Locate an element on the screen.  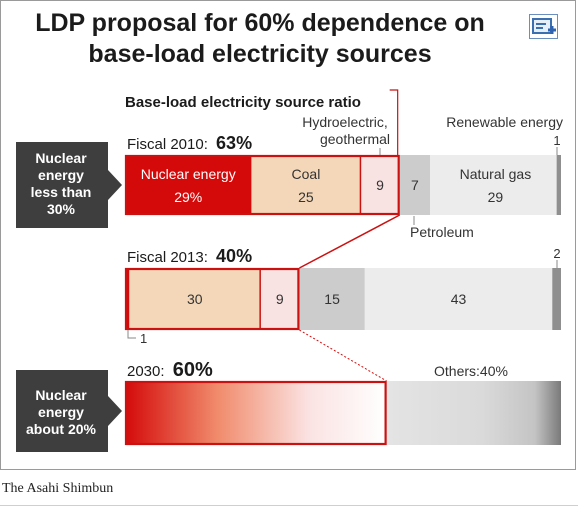
hydro-bracket is located at coordinates (394, 122).